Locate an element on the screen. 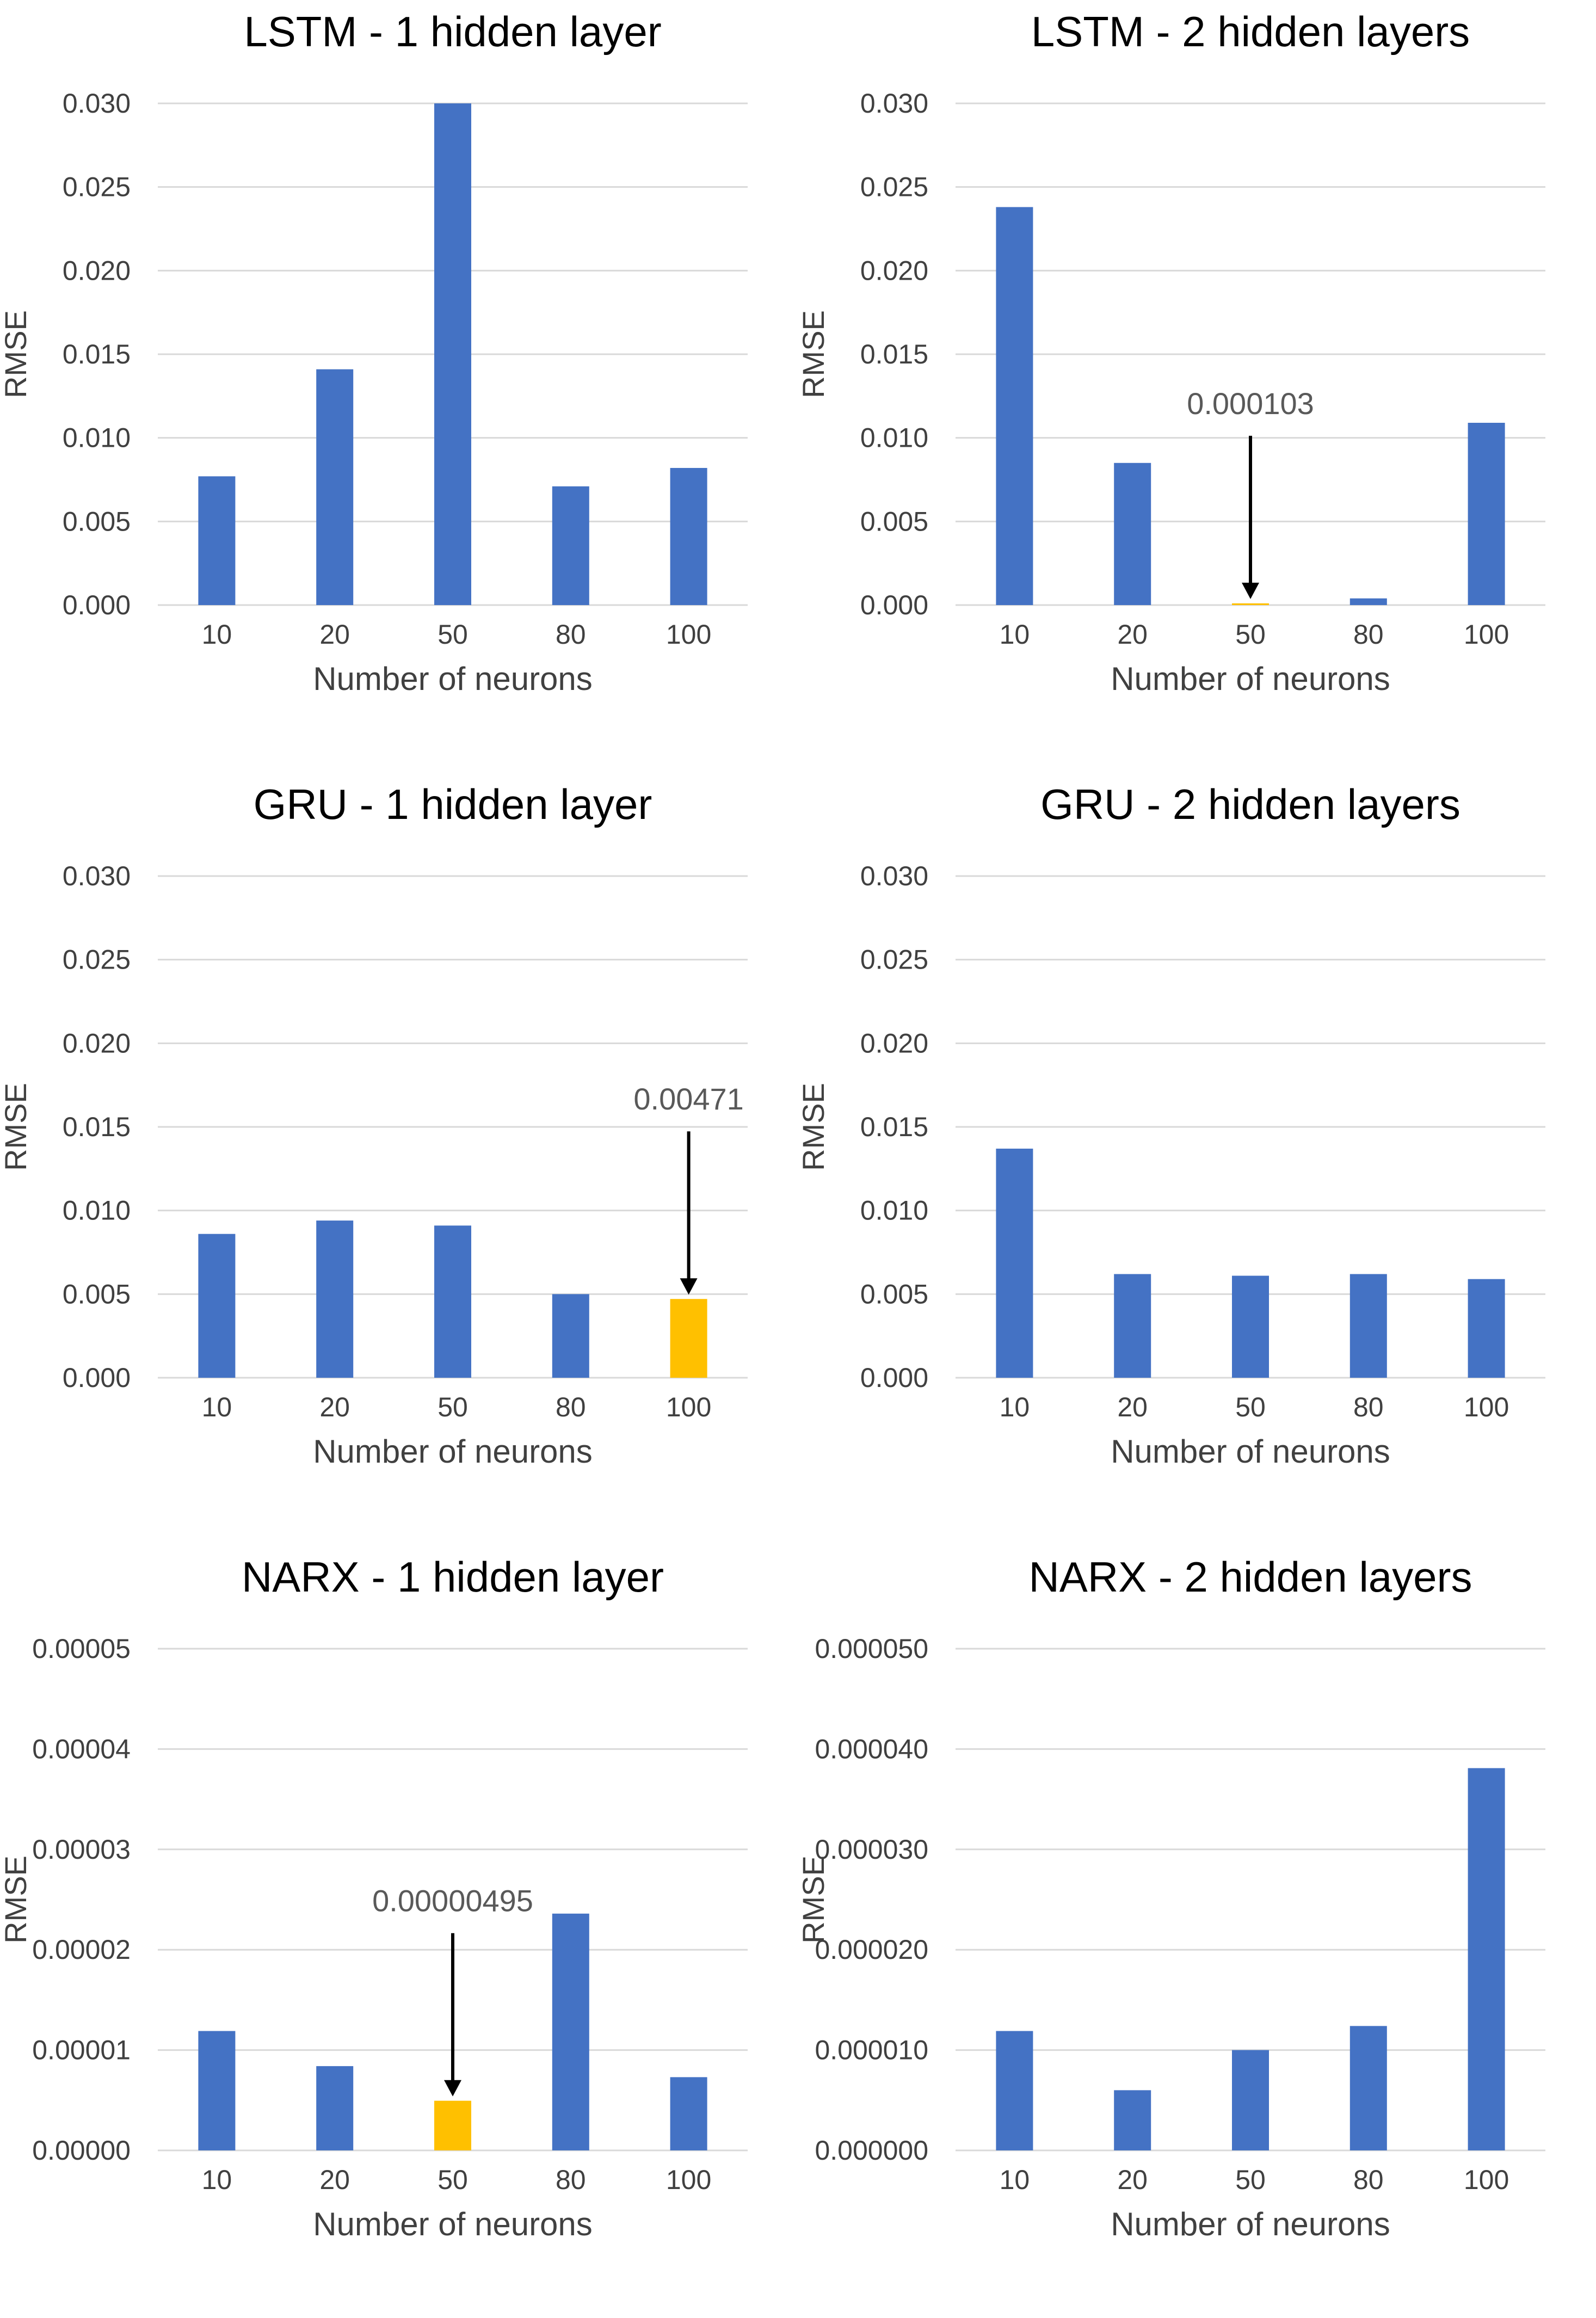 The height and width of the screenshot is (2318, 1596). annotation-label: 0.000103 is located at coordinates (1250, 403).